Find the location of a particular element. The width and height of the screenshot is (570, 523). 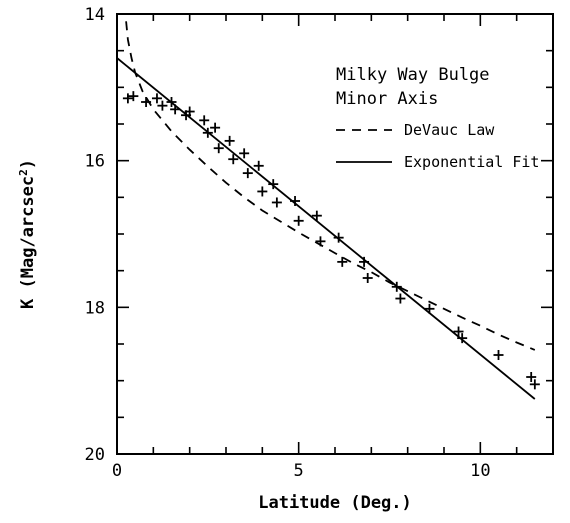

y-tick-label: 18 is located at coordinates (95, 308).